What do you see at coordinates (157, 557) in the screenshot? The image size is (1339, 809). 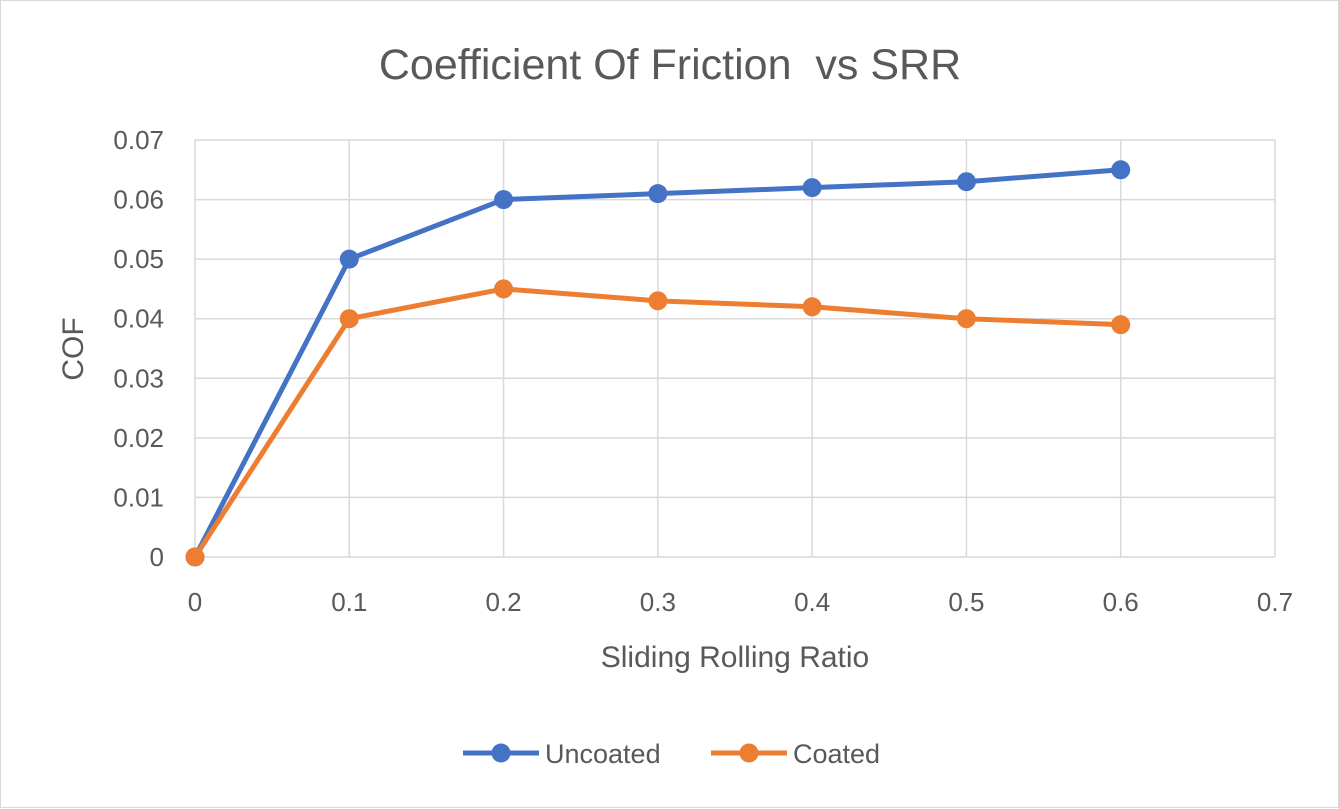 I see `y-tick-label: 0` at bounding box center [157, 557].